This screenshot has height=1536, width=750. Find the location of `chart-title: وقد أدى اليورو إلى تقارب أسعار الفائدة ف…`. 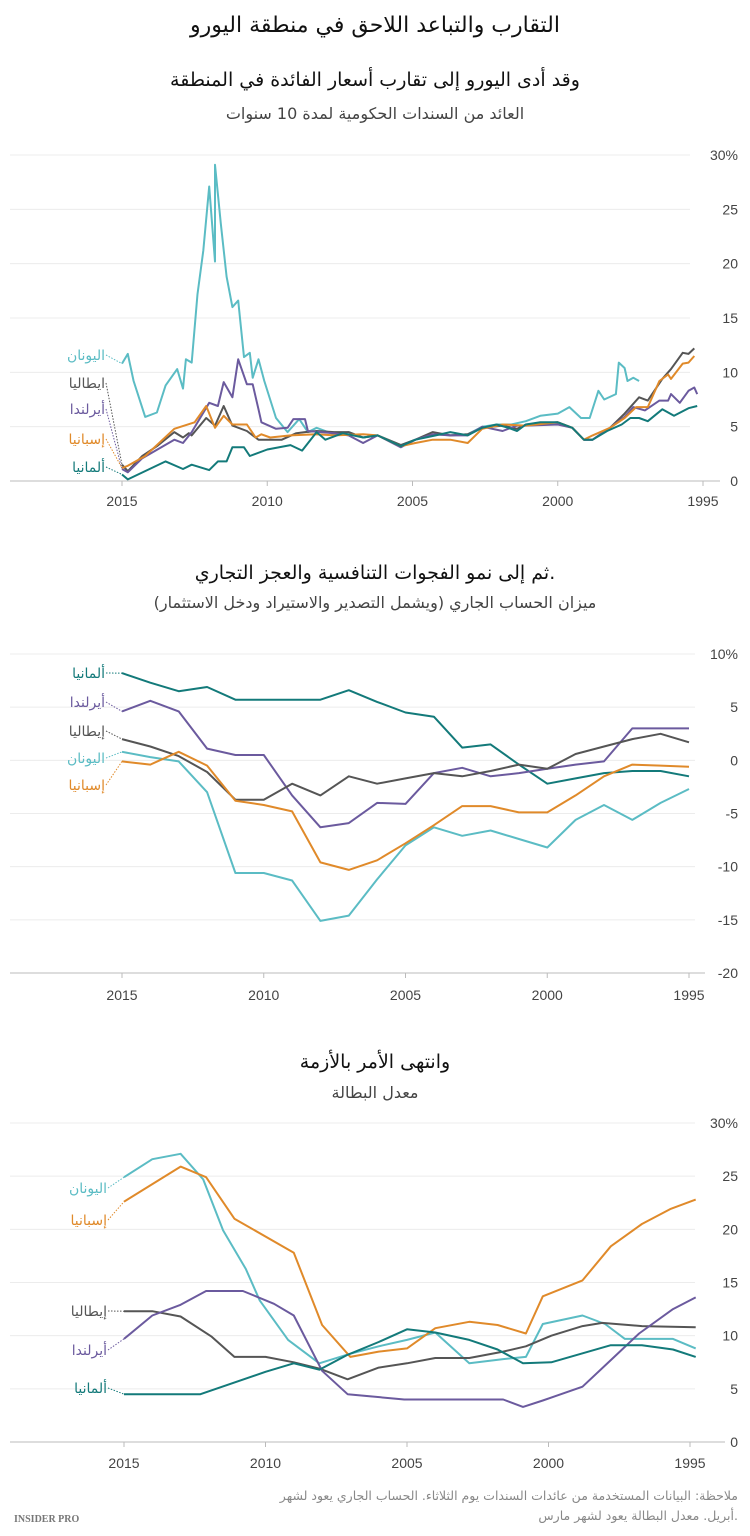

chart-title: وقد أدى اليورو إلى تقارب أسعار الفائدة ف… is located at coordinates (375, 79).